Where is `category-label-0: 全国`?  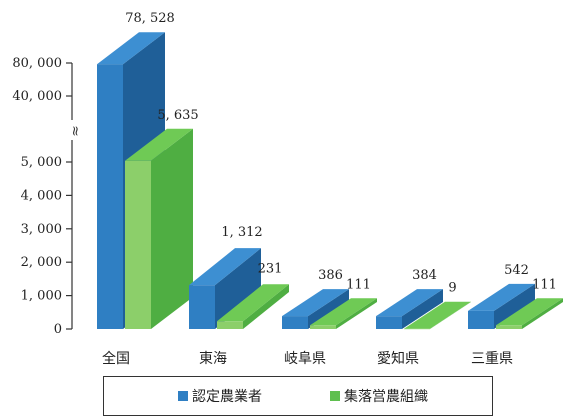 category-label-0: 全国 is located at coordinates (116, 358).